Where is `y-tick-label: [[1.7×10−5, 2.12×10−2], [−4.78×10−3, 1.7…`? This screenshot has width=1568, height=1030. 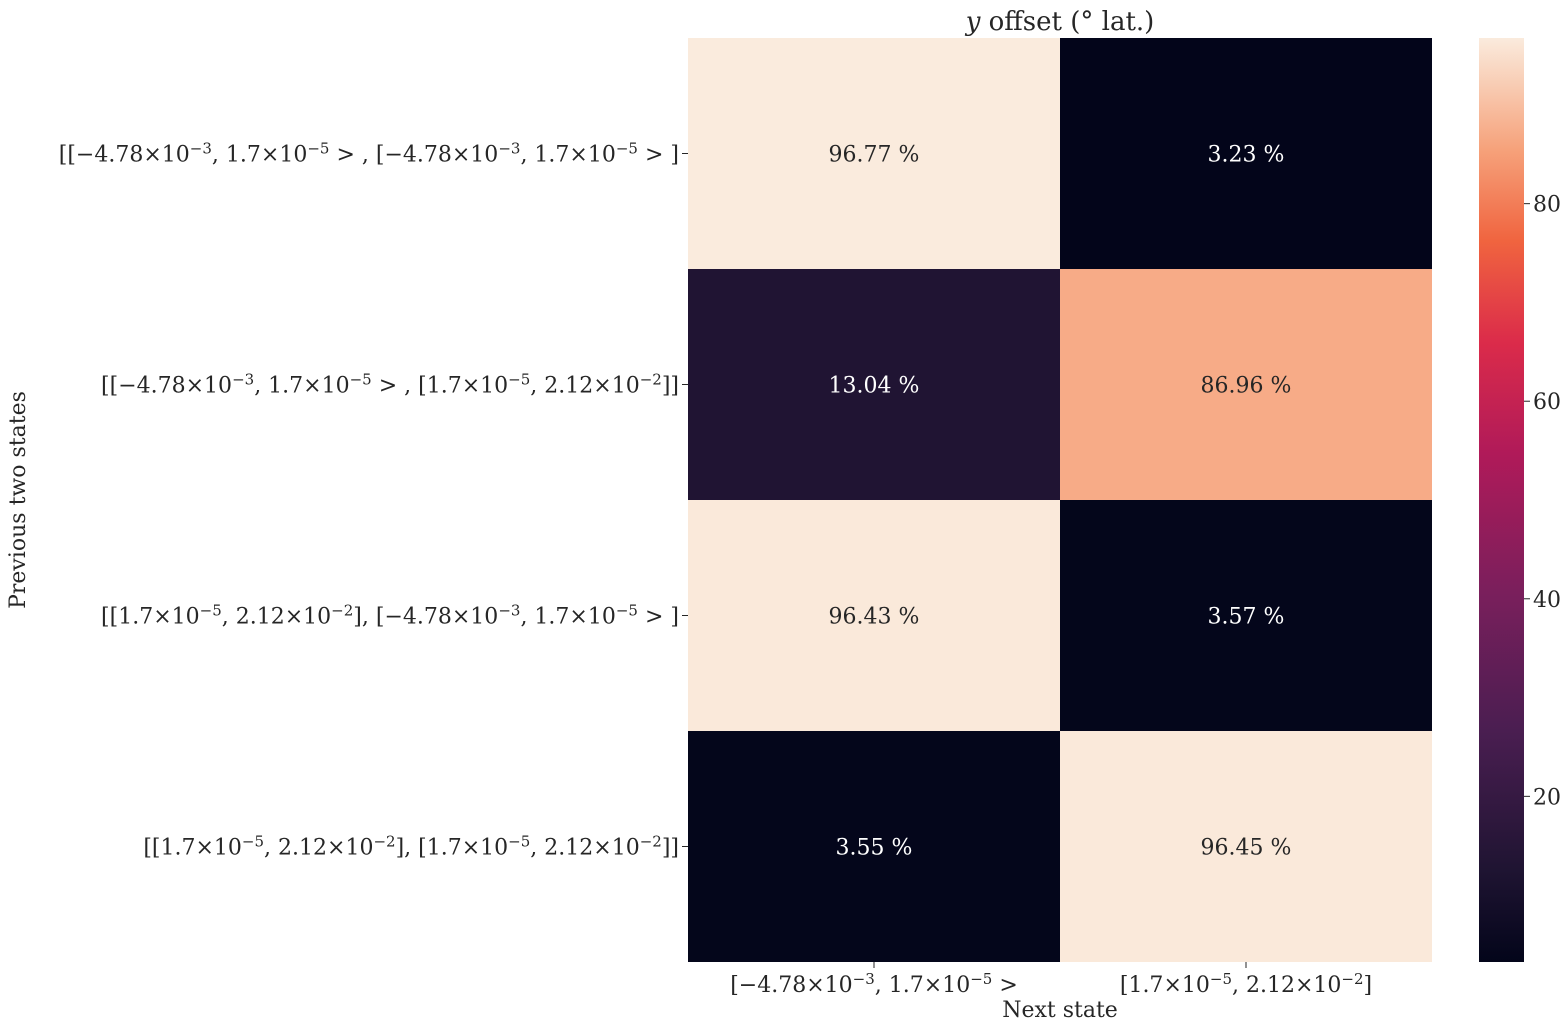
y-tick-label: [[1.7×10−5, 2.12×10−2], [−4.78×10−3, 1.7… is located at coordinates (390, 616).